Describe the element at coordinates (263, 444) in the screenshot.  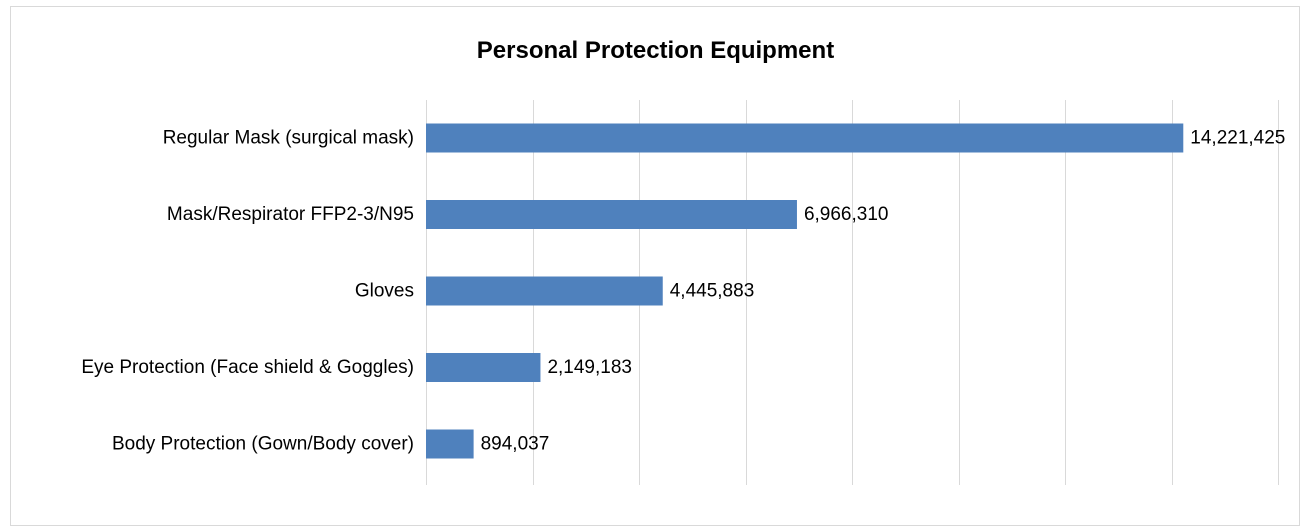
I see `category-label: Body Protection (Gown/Body cover)` at that location.